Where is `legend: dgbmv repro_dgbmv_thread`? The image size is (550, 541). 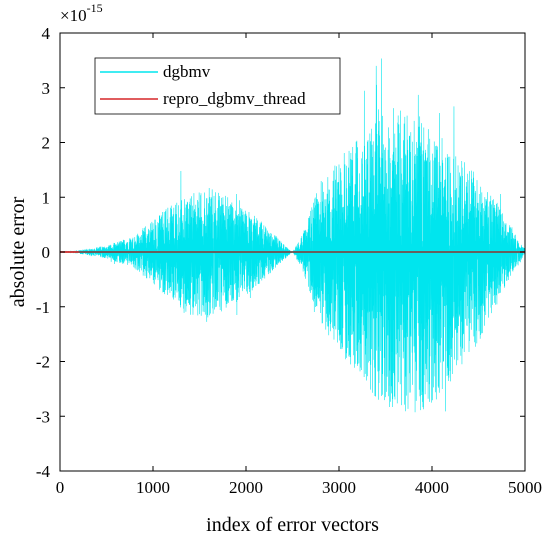 legend: dgbmv repro_dgbmv_thread is located at coordinates (217, 86).